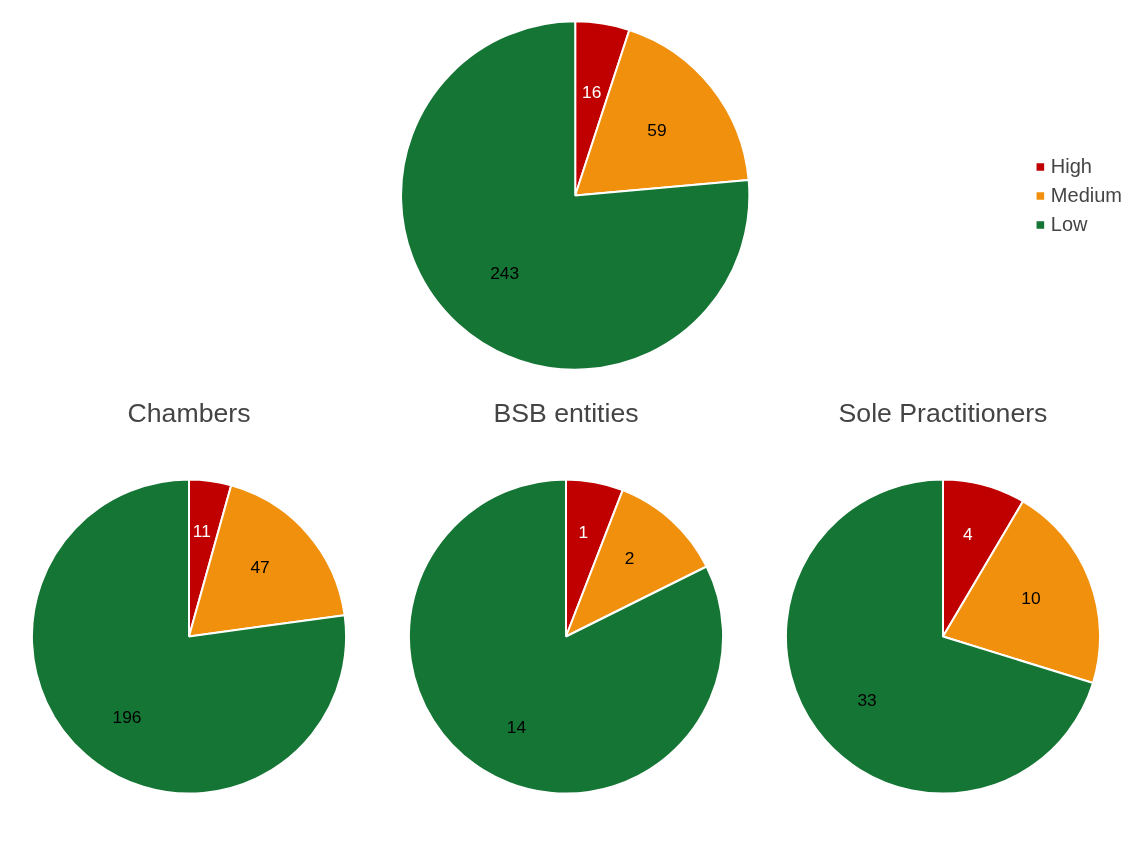 This screenshot has width=1132, height=859. What do you see at coordinates (629, 557) in the screenshot?
I see `data-label: 2` at bounding box center [629, 557].